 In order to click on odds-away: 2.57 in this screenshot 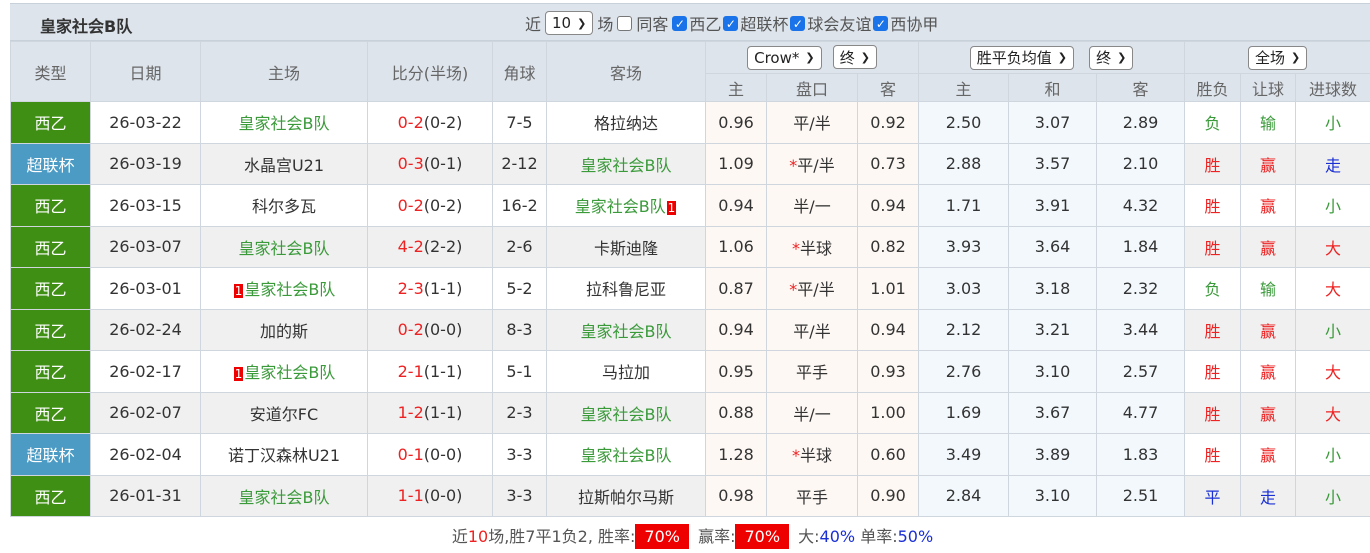, I will do `click(1141, 371)`.